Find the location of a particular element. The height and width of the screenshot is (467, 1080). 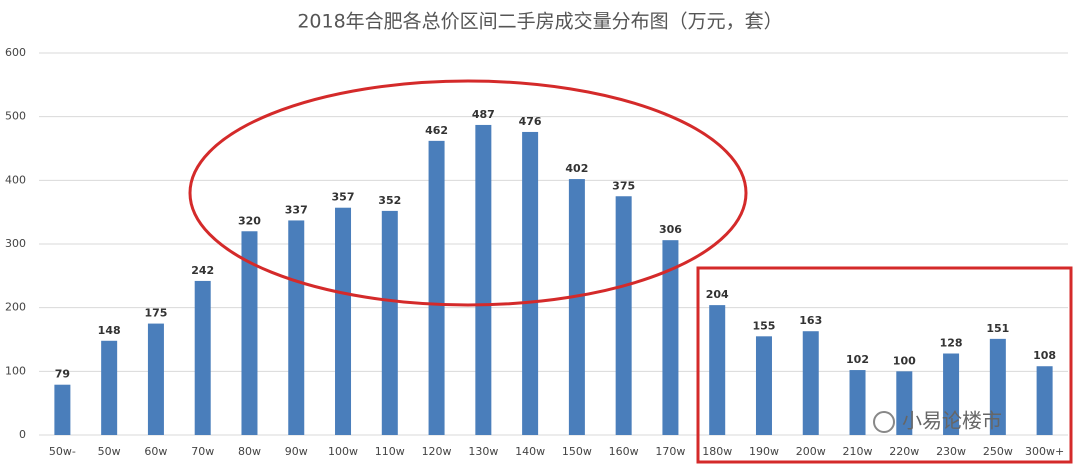

value-label: 204 is located at coordinates (717, 294).